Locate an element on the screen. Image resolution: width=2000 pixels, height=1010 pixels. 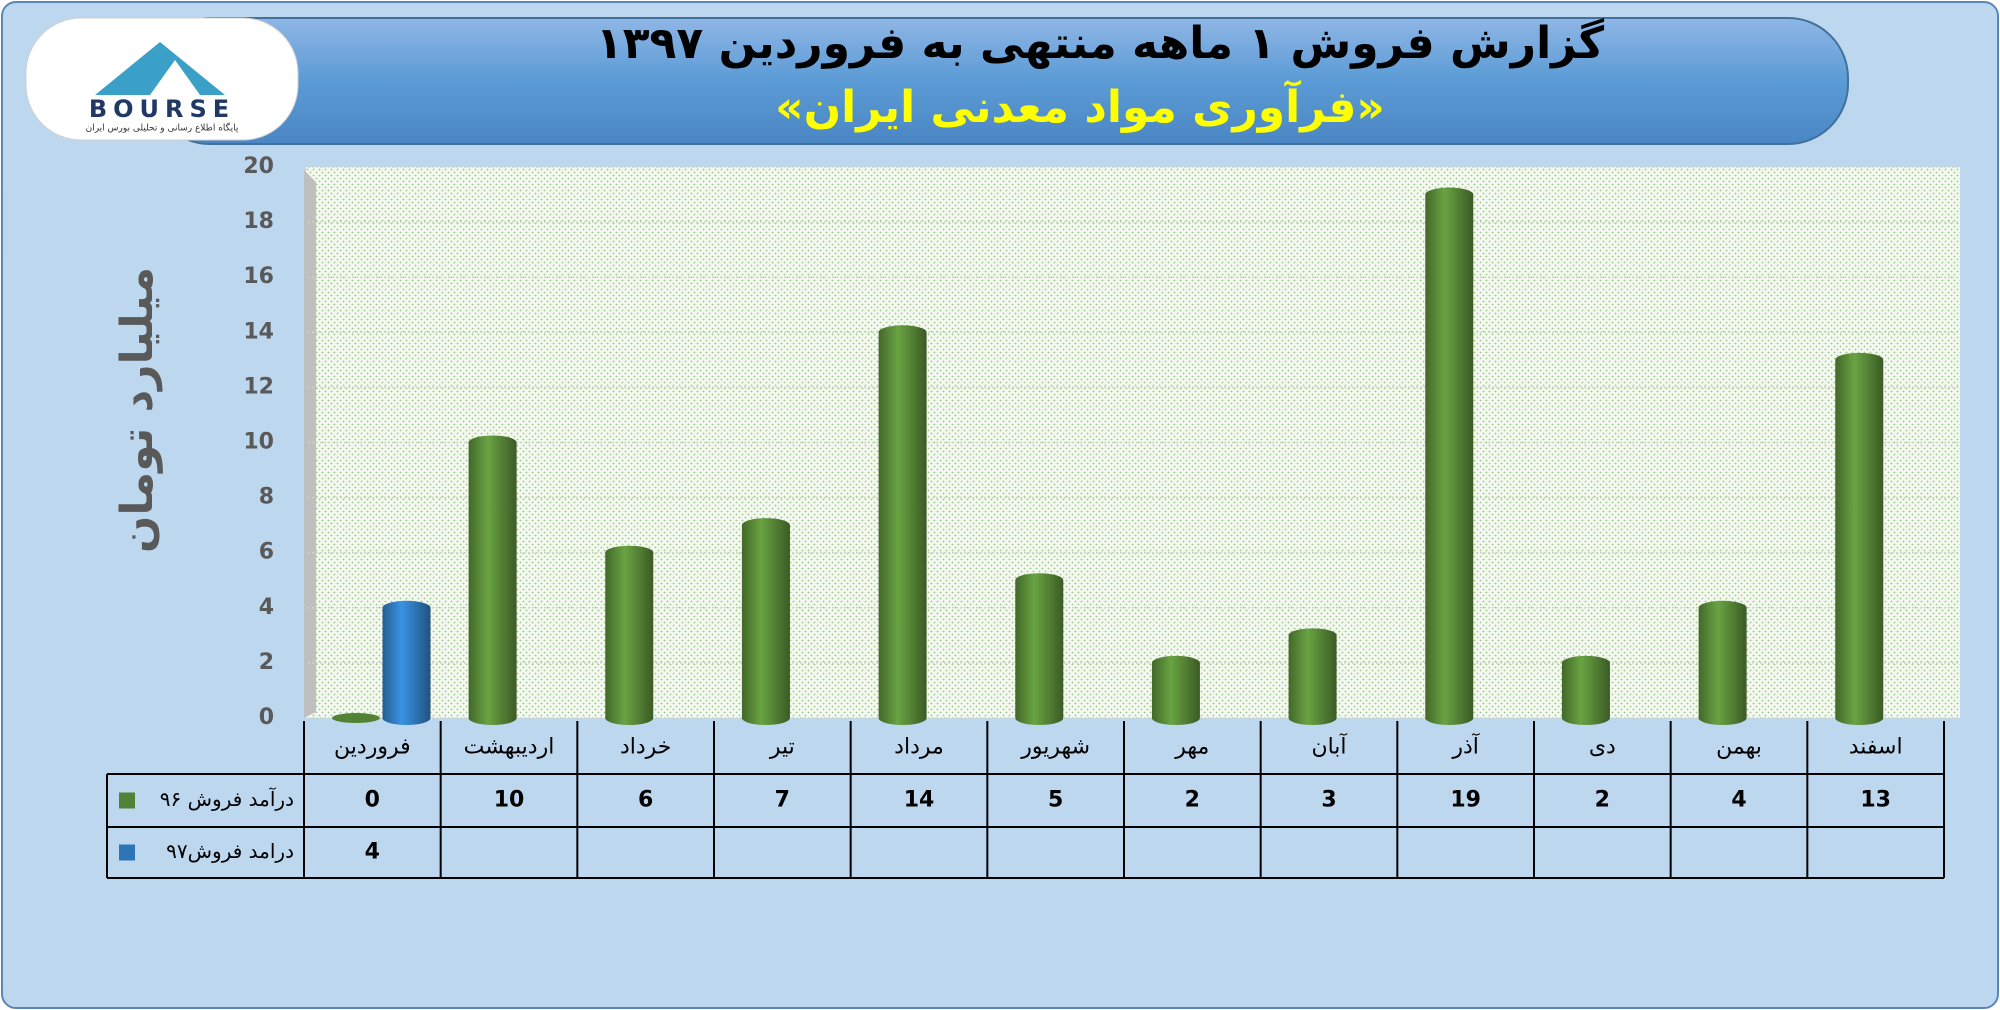
y-tick-label: 0 is located at coordinates (266, 717).